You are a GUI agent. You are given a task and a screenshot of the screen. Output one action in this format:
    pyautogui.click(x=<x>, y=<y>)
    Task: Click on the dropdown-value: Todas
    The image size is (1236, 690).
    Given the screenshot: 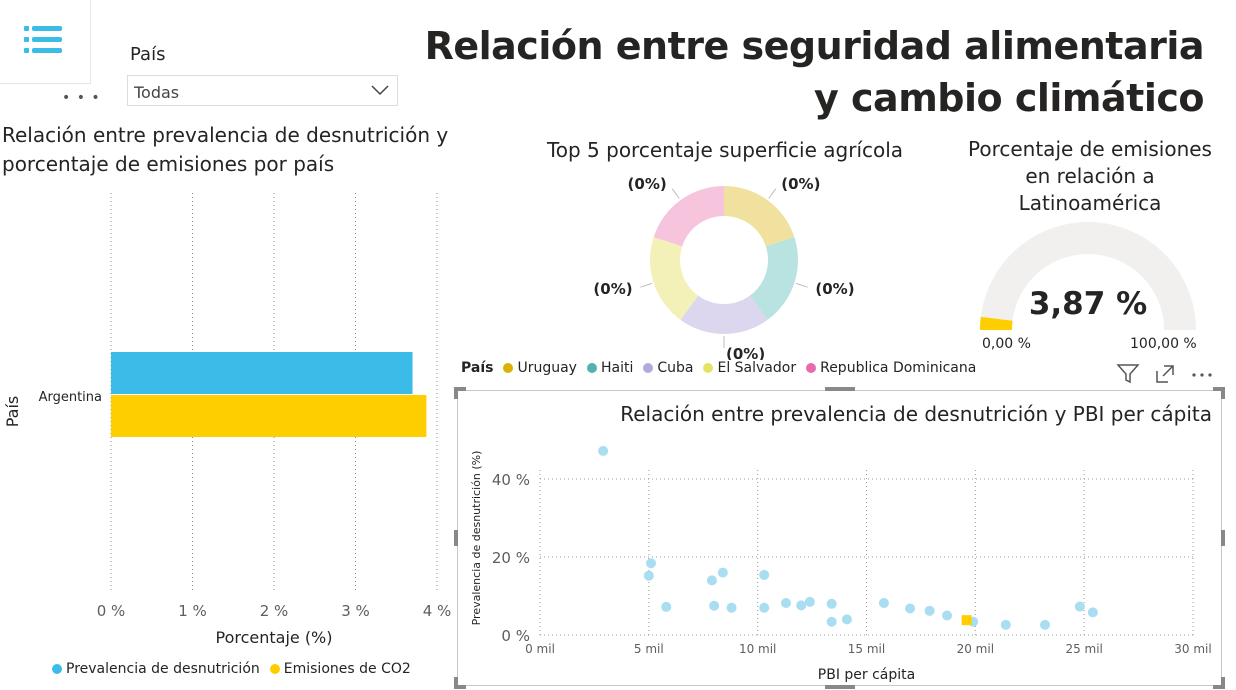 What is the action you would take?
    pyautogui.click(x=157, y=92)
    